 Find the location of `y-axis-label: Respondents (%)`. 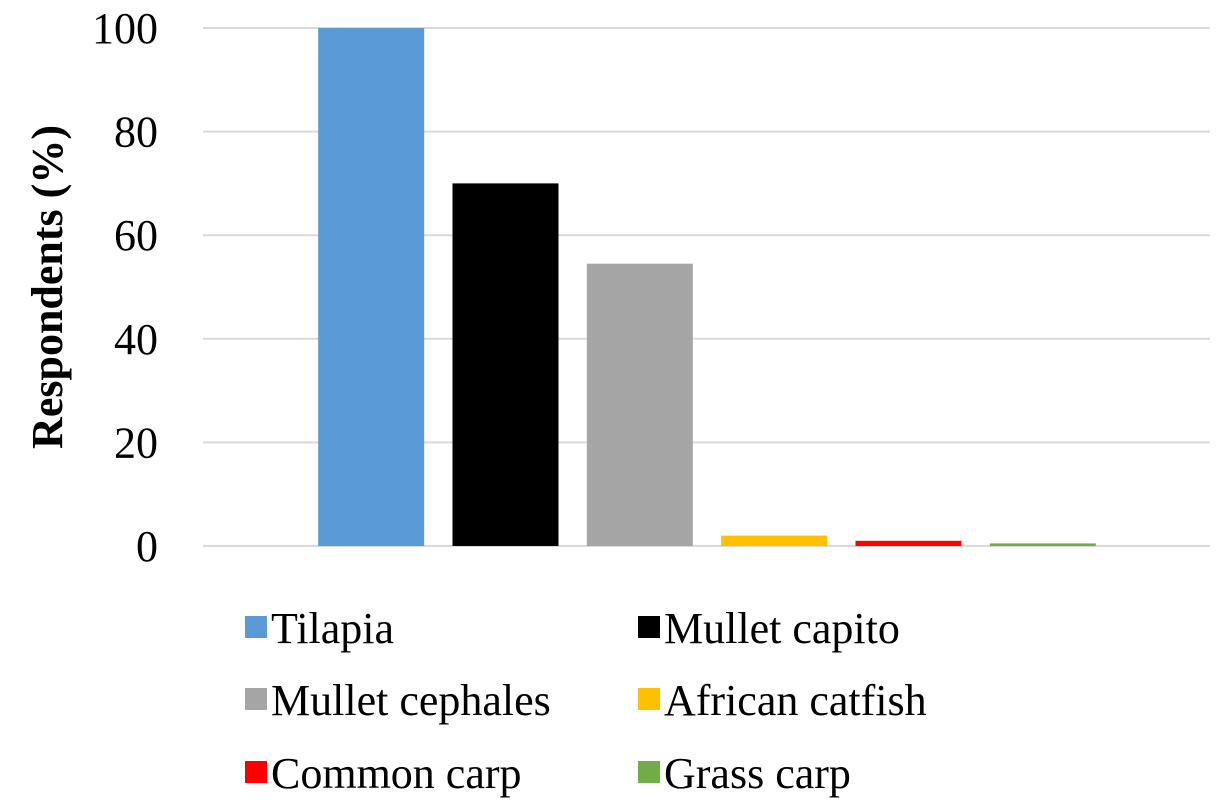

y-axis-label: Respondents (%) is located at coordinates (47, 287).